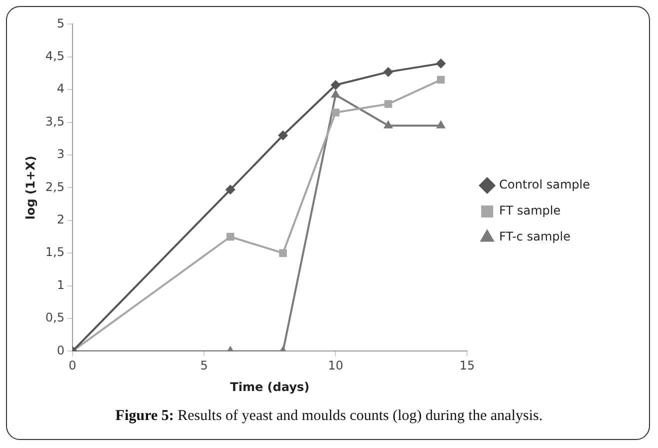 The image size is (658, 448). What do you see at coordinates (60, 23) in the screenshot?
I see `y-tick-label: 5` at bounding box center [60, 23].